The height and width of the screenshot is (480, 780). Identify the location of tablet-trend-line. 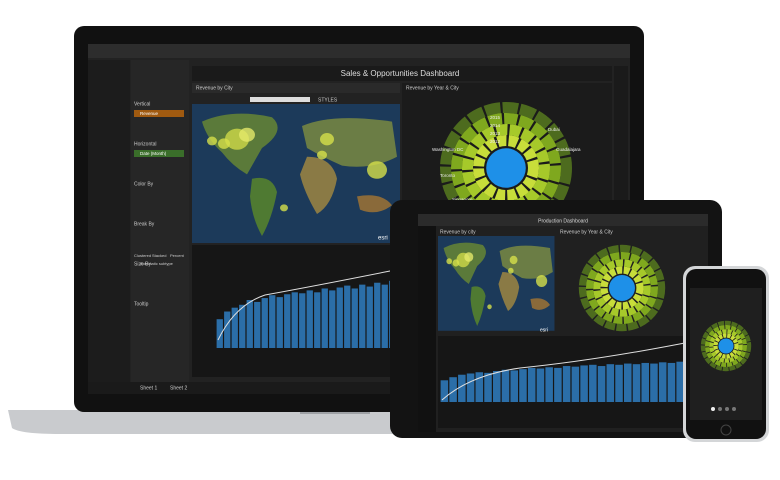
(571, 370).